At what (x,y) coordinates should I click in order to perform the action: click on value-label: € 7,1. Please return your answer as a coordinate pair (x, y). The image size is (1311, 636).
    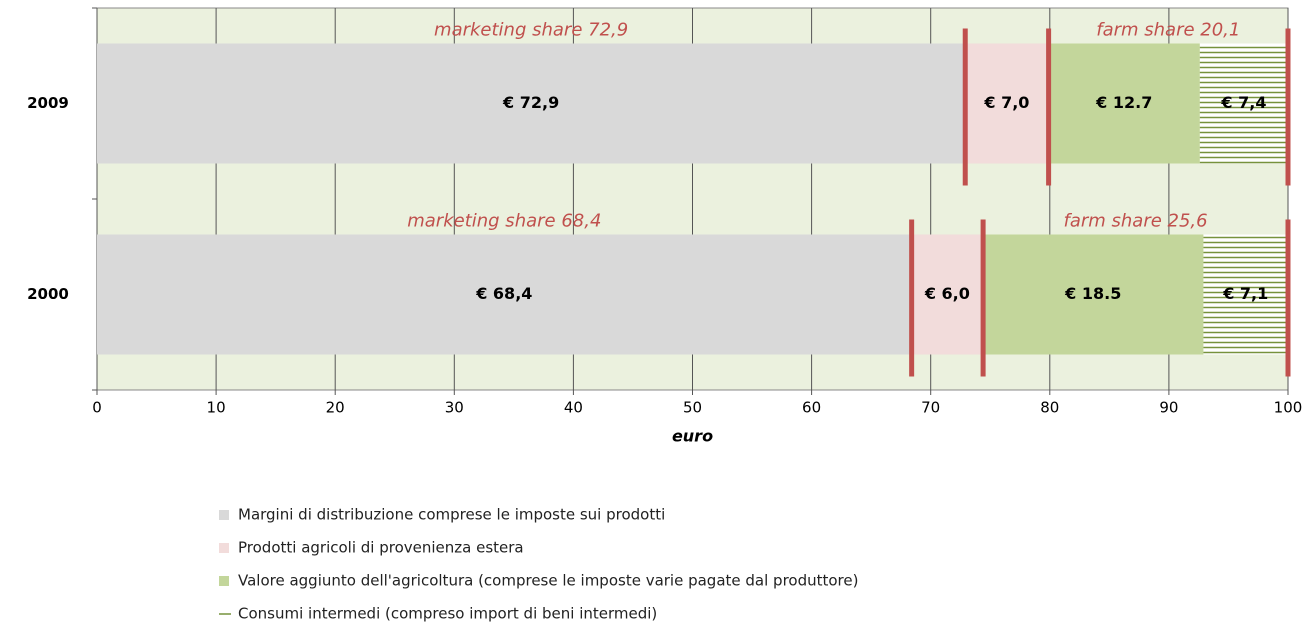
    Looking at the image, I should click on (1245, 293).